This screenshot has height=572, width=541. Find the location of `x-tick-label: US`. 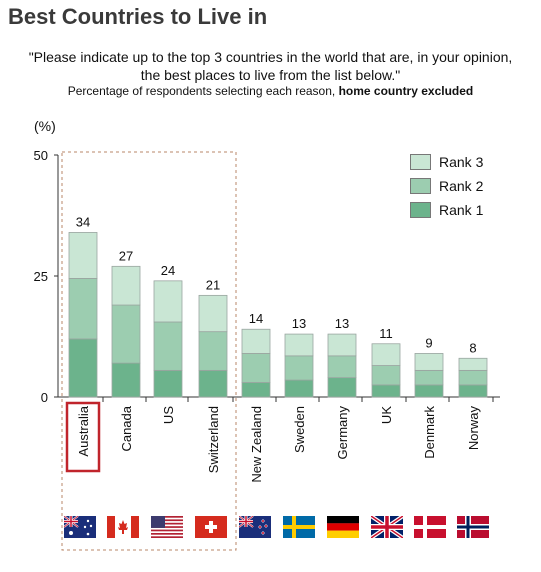

x-tick-label: US is located at coordinates (168, 415).